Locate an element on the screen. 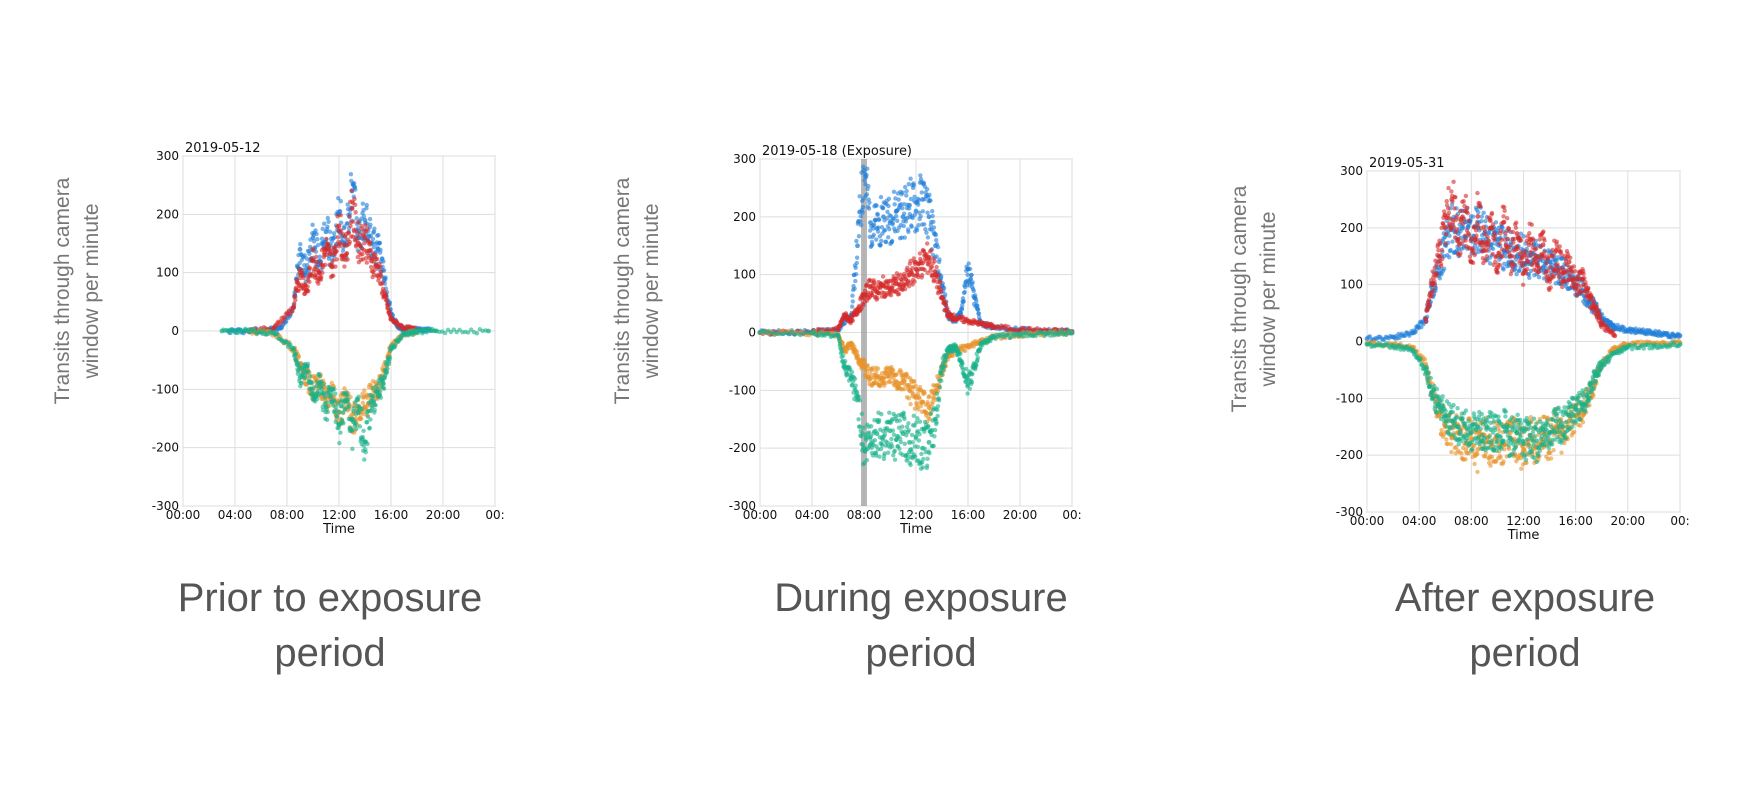  y-tick-label: -200 is located at coordinates (165, 448).